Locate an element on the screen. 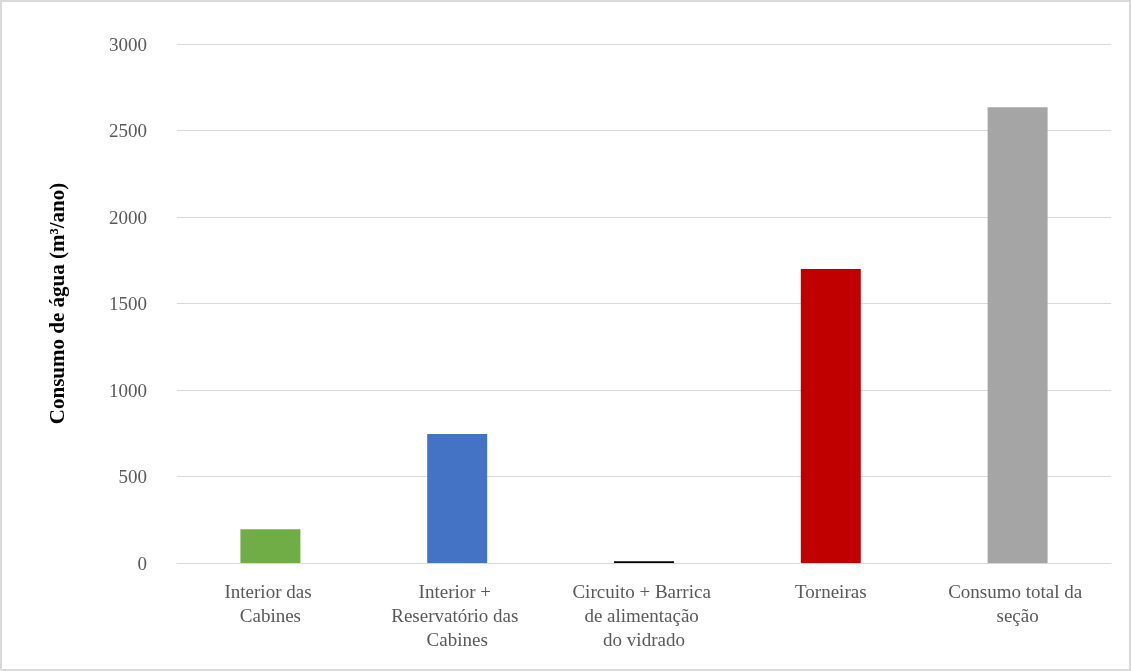 The width and height of the screenshot is (1131, 671). y-tick-label: 3000 is located at coordinates (128, 44).